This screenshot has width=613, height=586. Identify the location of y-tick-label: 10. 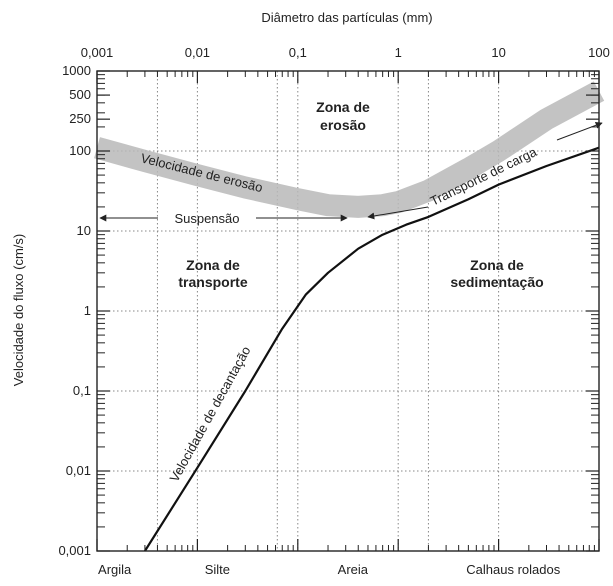
(84, 230).